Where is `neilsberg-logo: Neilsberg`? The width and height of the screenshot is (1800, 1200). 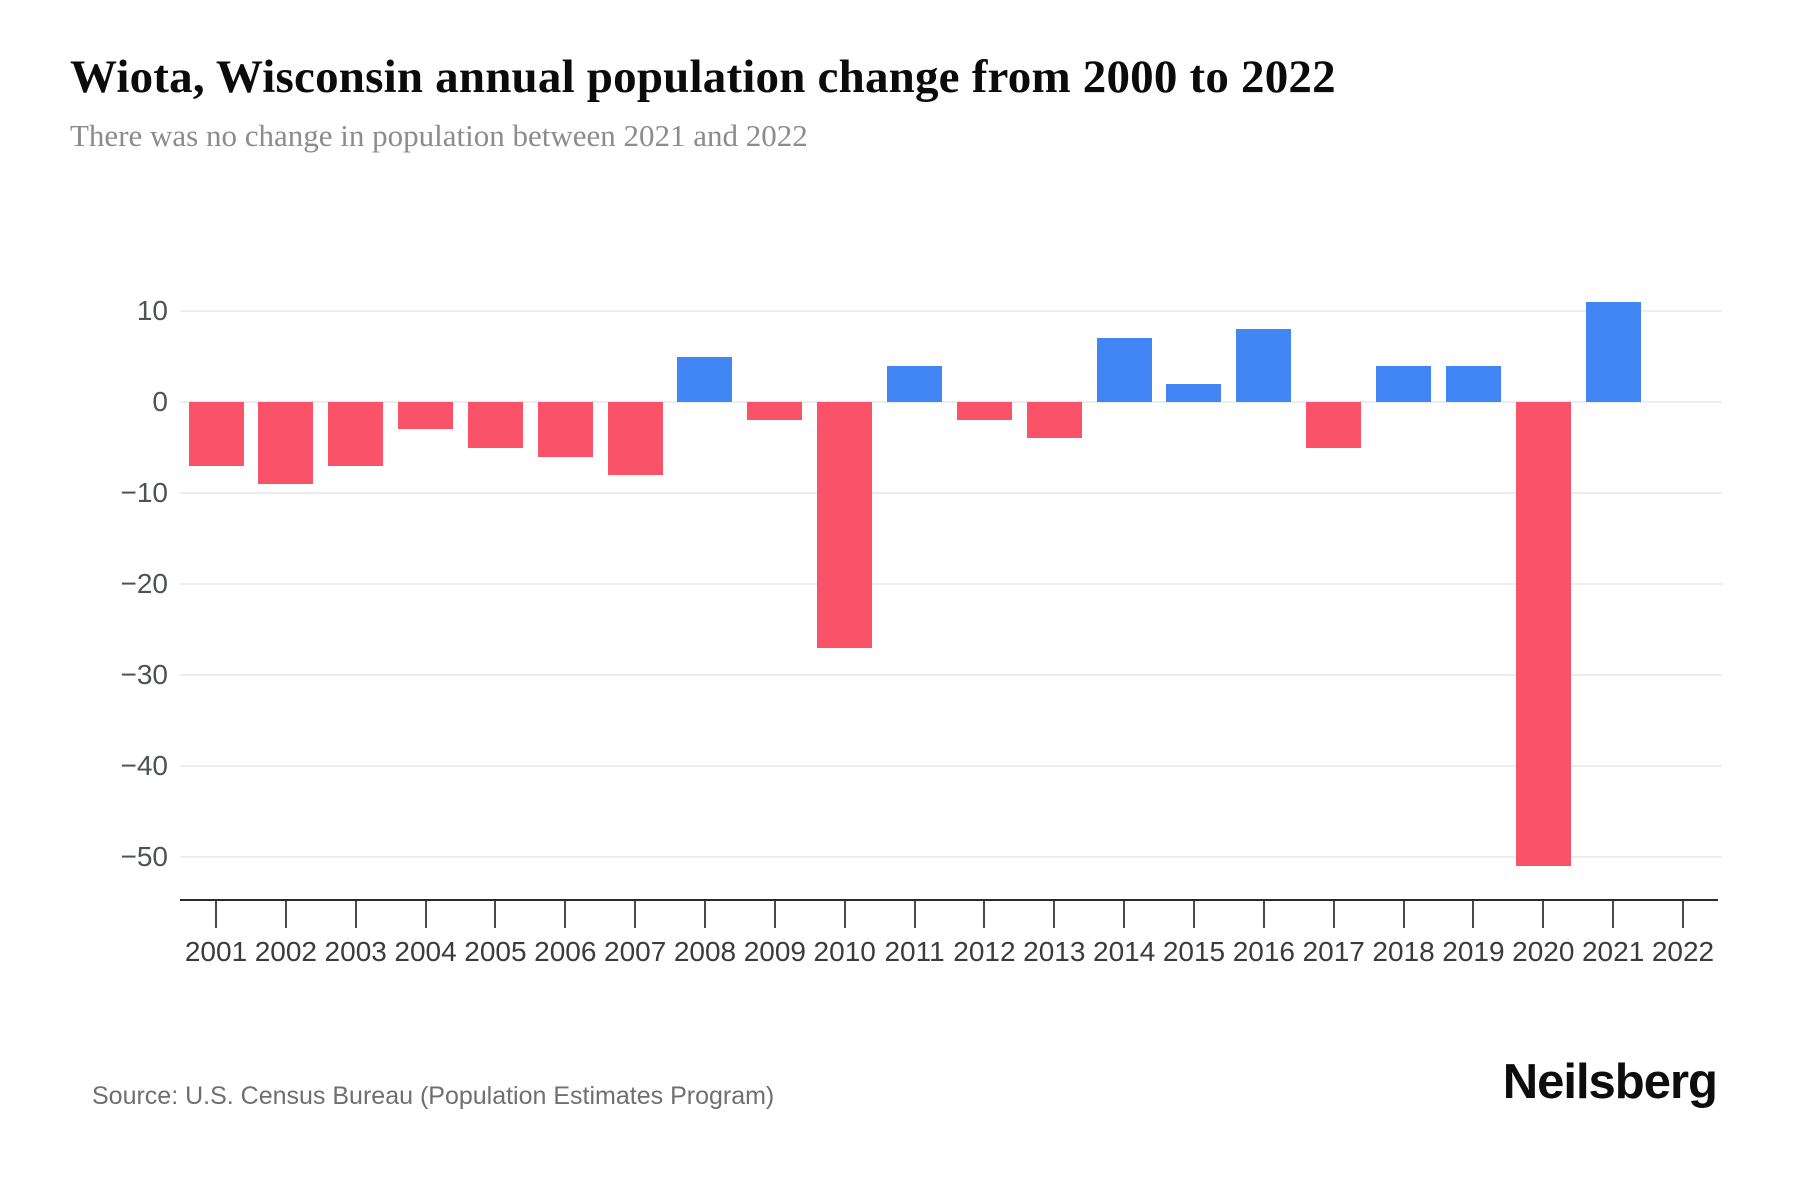 neilsberg-logo: Neilsberg is located at coordinates (1610, 1082).